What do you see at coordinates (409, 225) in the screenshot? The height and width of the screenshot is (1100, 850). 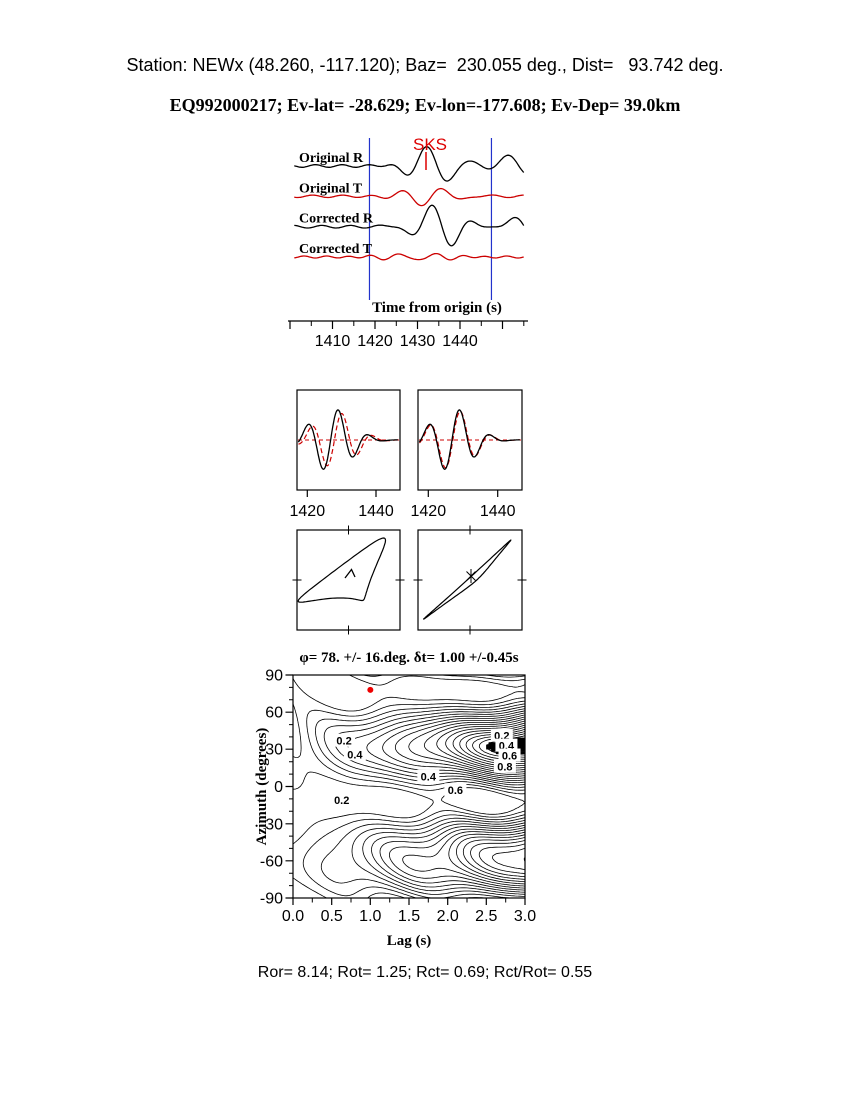 I see `trace-corrected-r` at bounding box center [409, 225].